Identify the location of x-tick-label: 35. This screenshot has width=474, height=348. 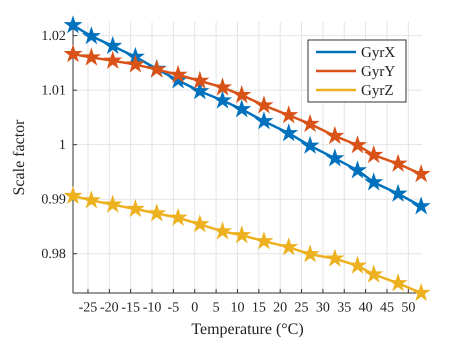
(344, 308).